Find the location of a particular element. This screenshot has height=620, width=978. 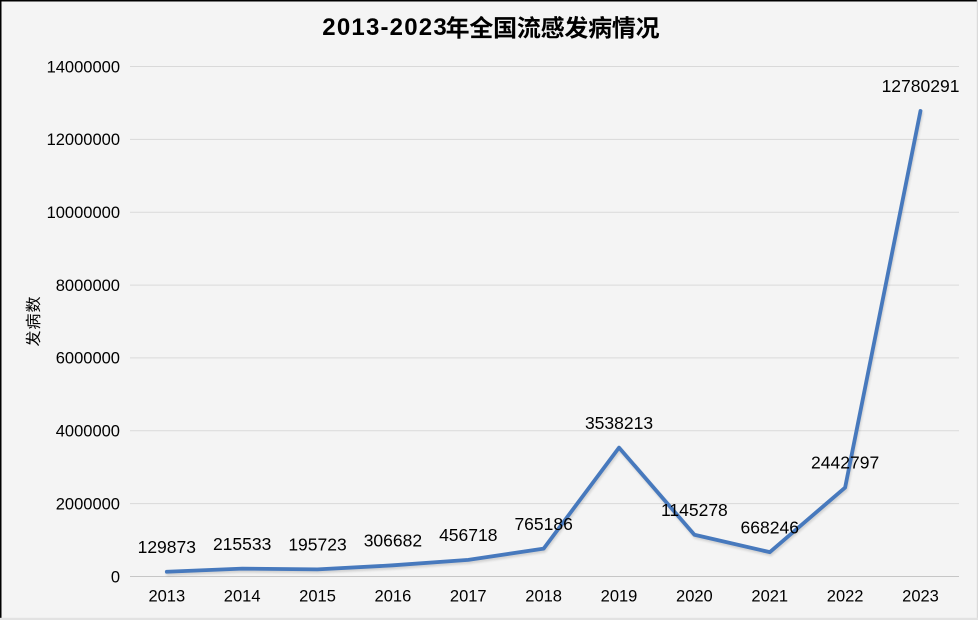

svg-text: 0 is located at coordinates (115, 577).